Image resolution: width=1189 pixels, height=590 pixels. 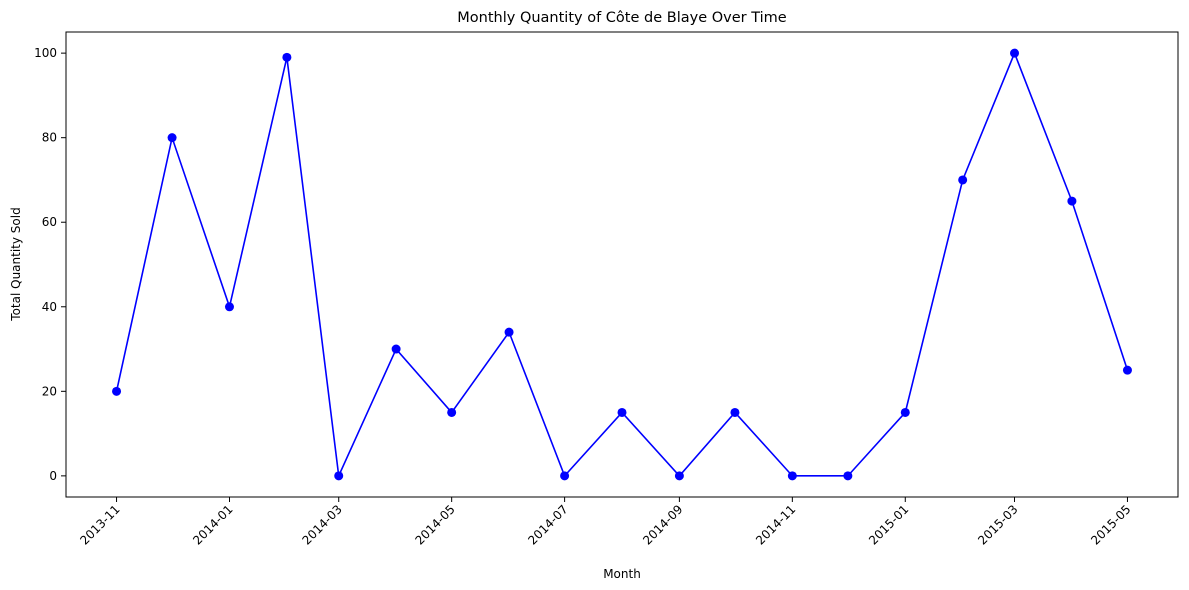 I want to click on x-axis-label: Month, so click(x=622, y=574).